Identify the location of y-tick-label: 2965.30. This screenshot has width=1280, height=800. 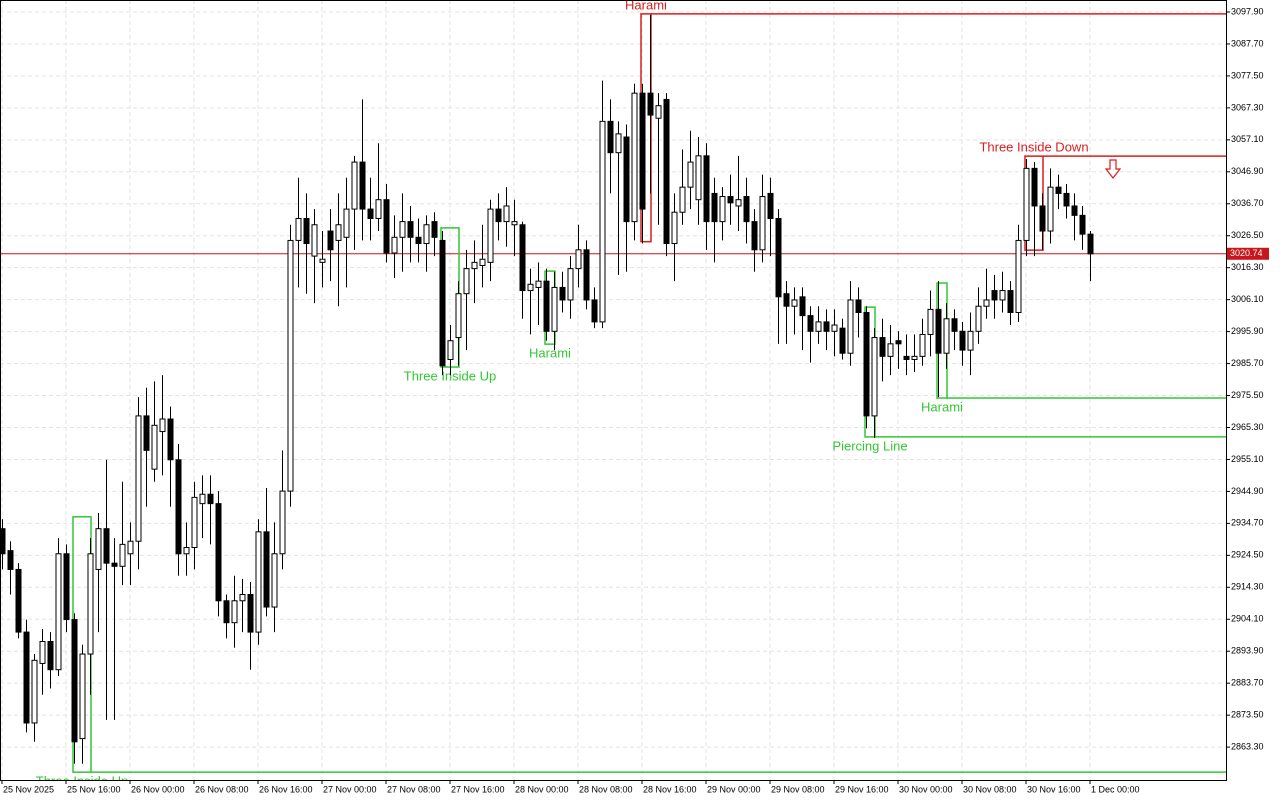
(1247, 427).